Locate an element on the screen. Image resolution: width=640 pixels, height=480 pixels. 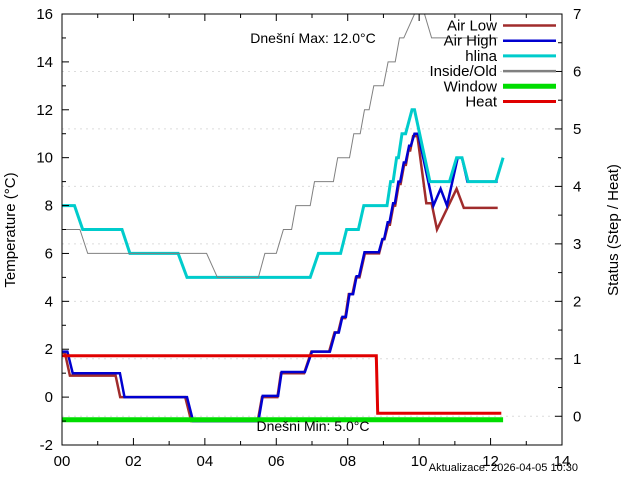
legend-item-inside-old: Inside/Old is located at coordinates (492, 71).